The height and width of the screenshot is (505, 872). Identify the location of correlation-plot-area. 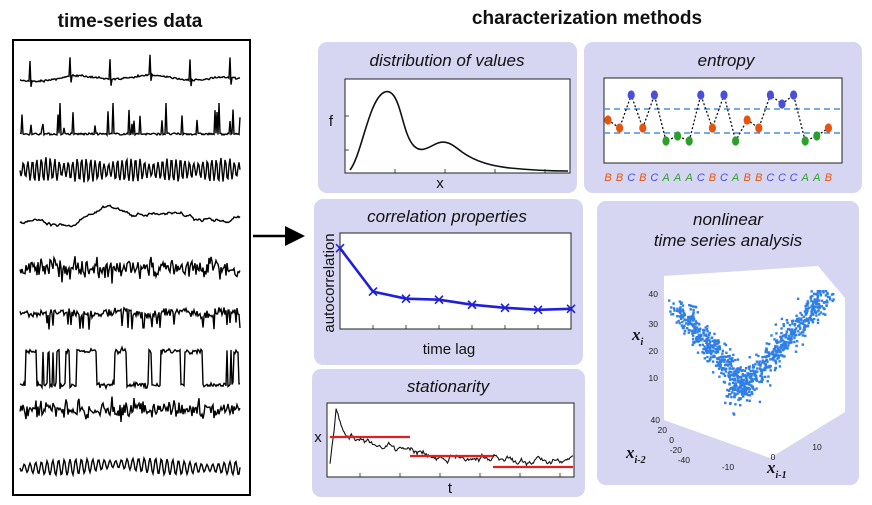
(455, 281).